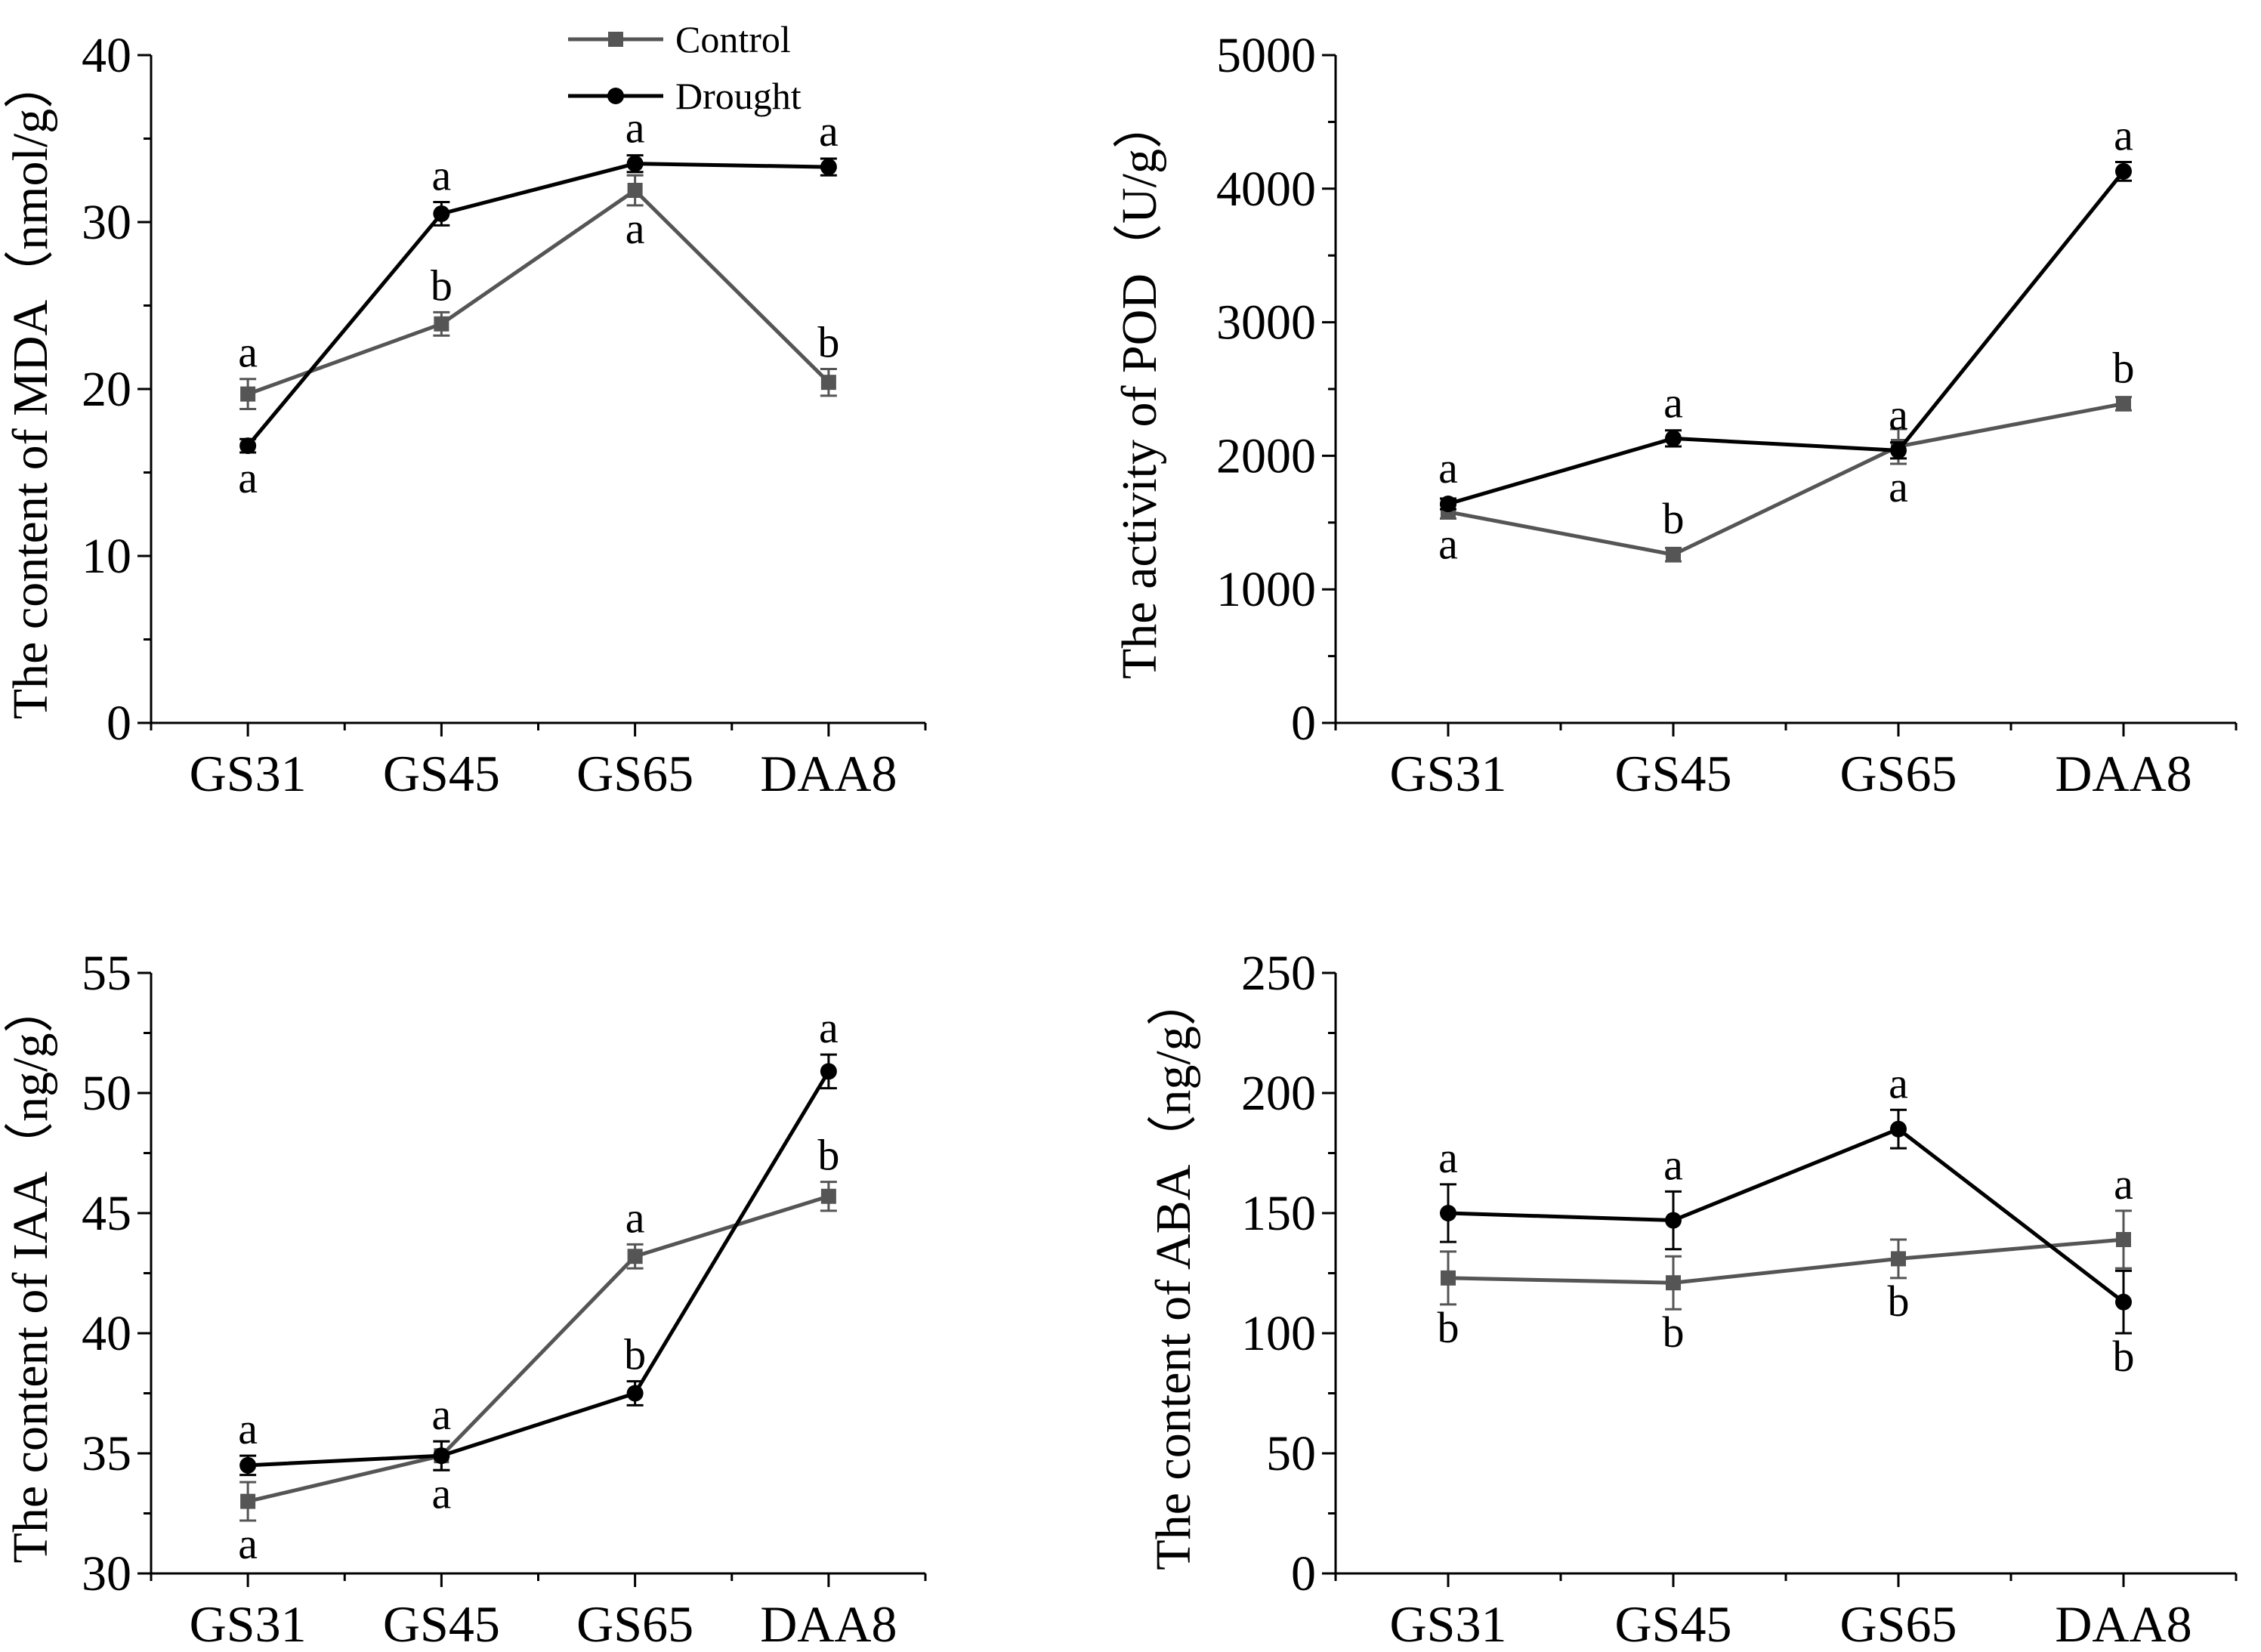  Describe the element at coordinates (107, 1333) in the screenshot. I see `y-tick-label: 40` at that location.